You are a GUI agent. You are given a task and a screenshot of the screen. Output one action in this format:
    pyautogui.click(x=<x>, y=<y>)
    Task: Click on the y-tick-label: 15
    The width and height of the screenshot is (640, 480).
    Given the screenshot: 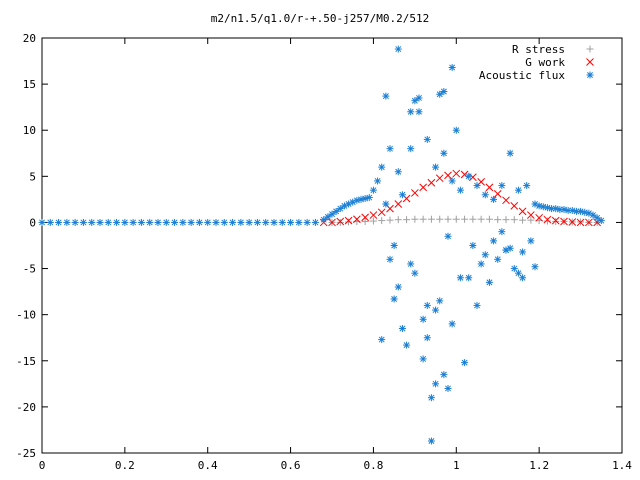 What is the action you would take?
    pyautogui.click(x=29, y=84)
    